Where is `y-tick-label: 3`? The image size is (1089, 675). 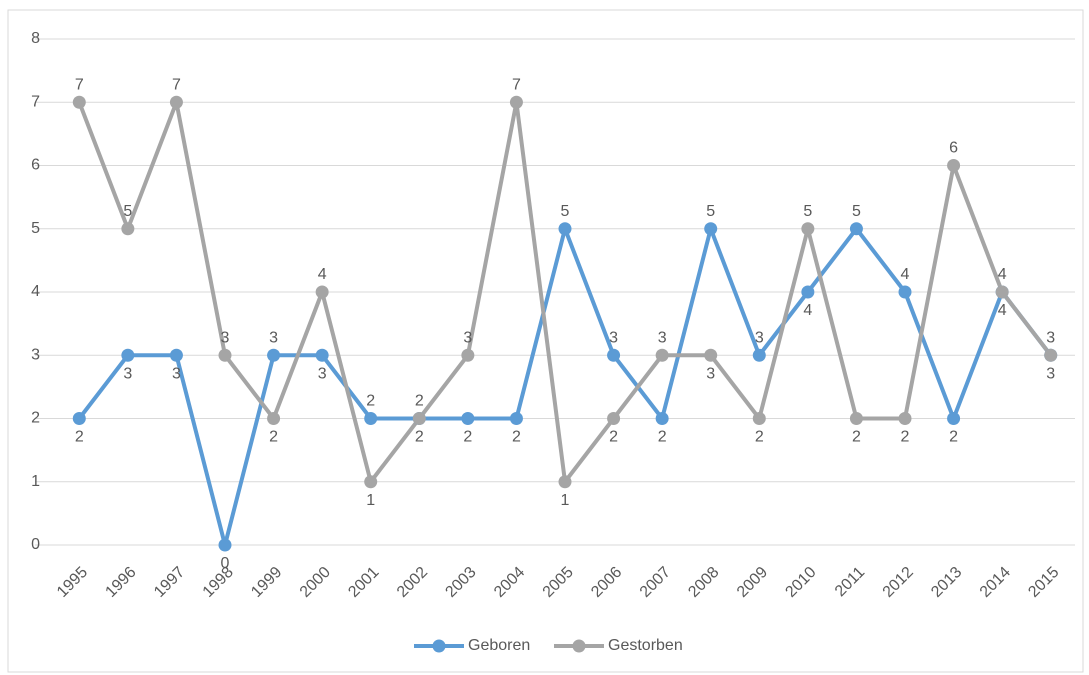 y-tick-label: 3 is located at coordinates (35, 354).